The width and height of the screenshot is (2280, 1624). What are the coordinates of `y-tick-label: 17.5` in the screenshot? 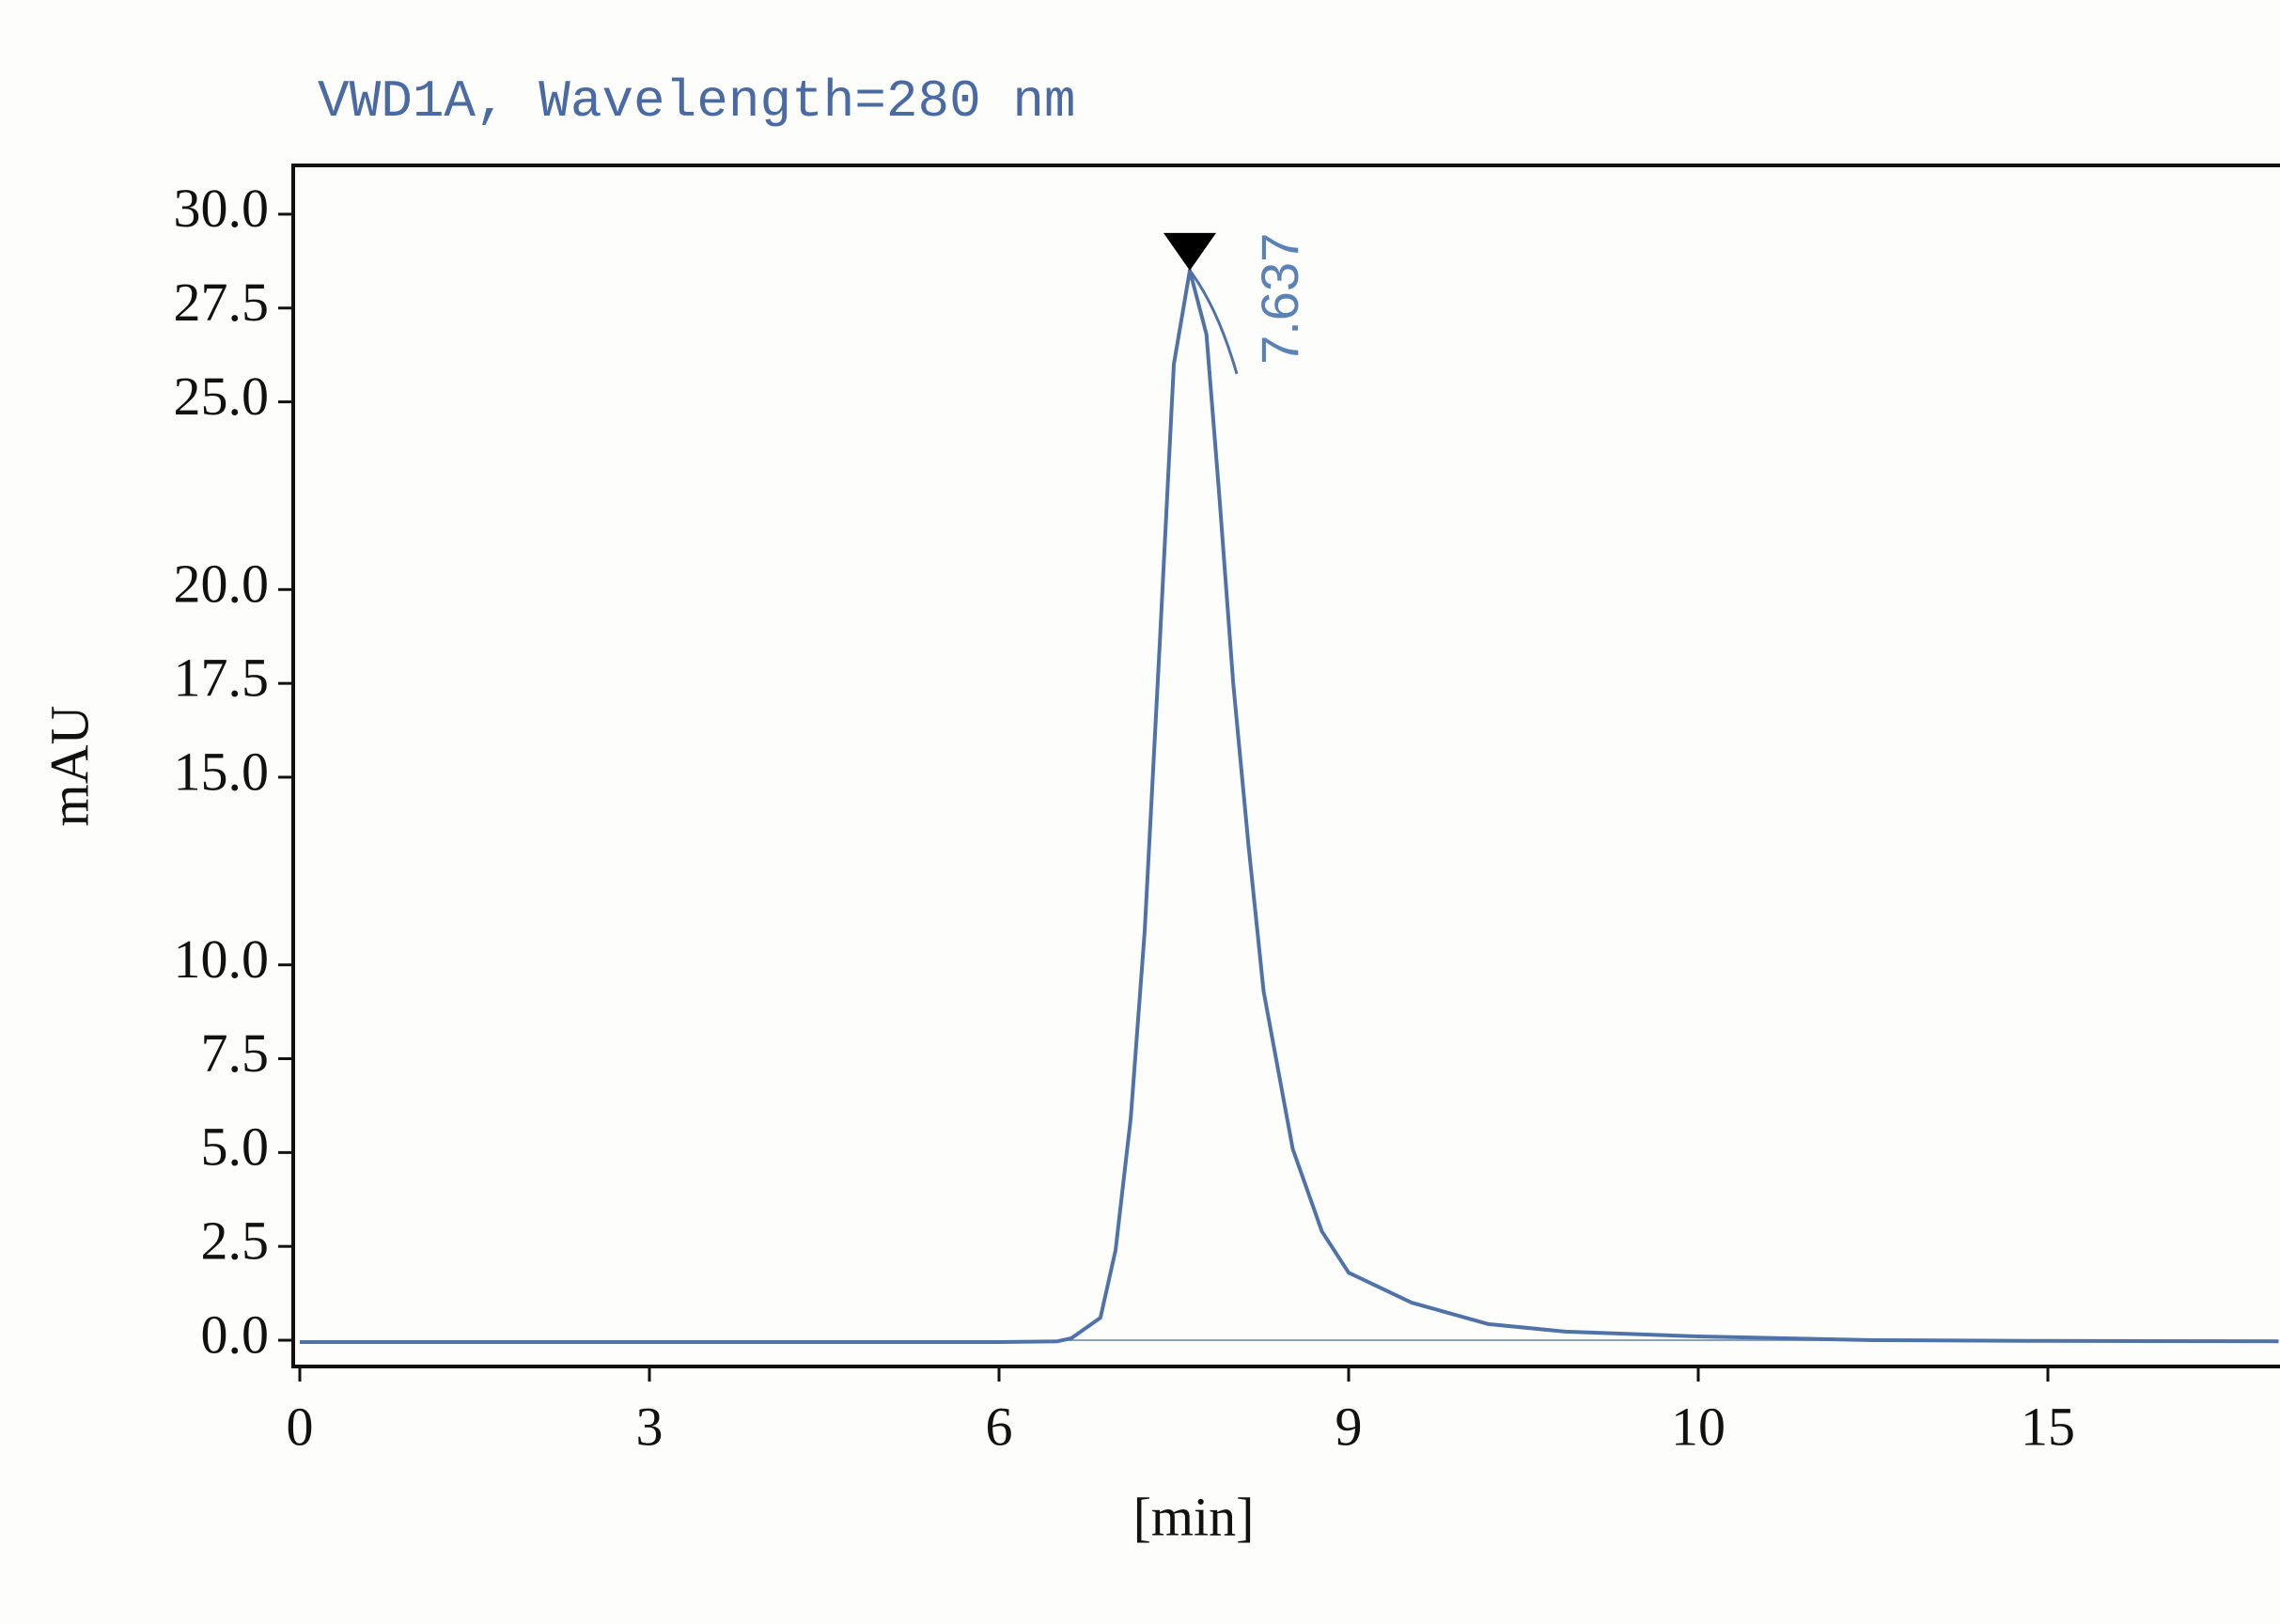 It's located at (222, 677).